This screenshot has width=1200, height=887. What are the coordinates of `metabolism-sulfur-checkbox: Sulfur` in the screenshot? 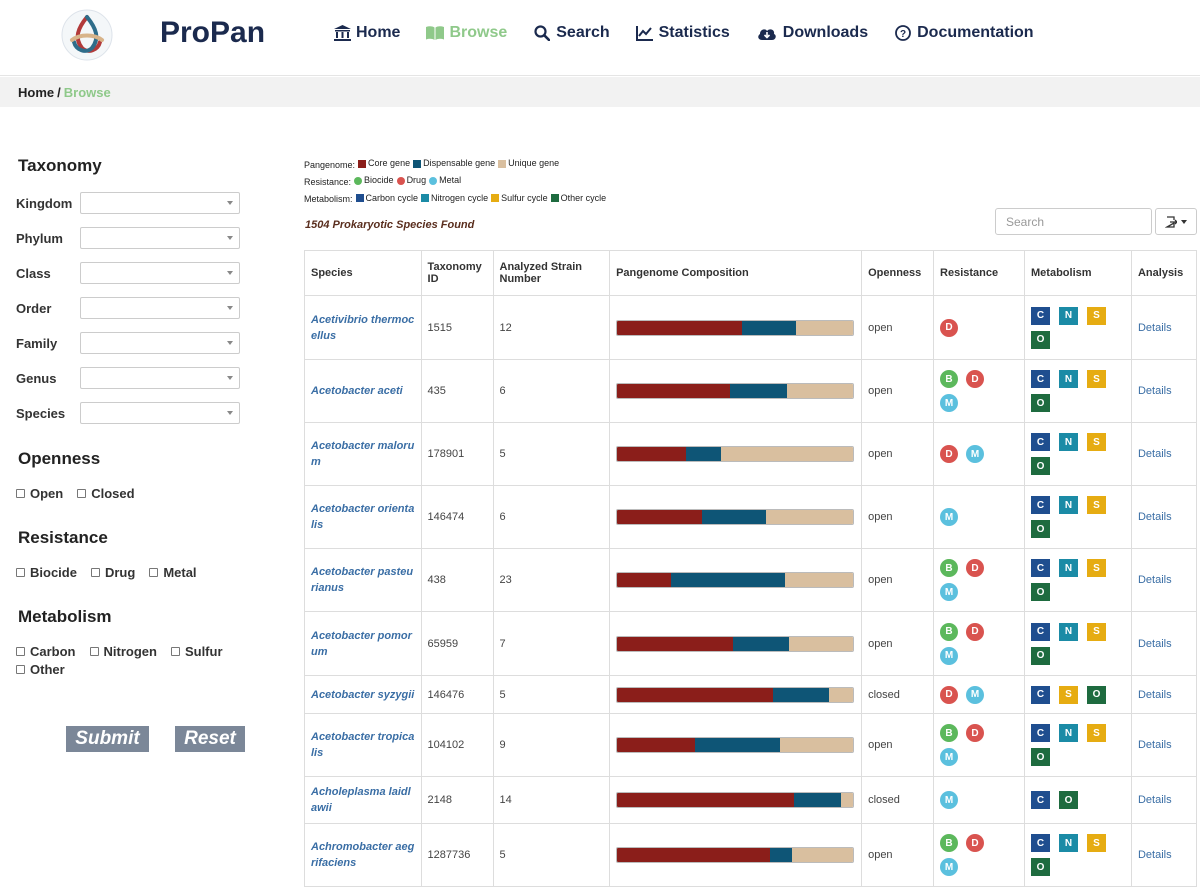 It's located at (196, 651).